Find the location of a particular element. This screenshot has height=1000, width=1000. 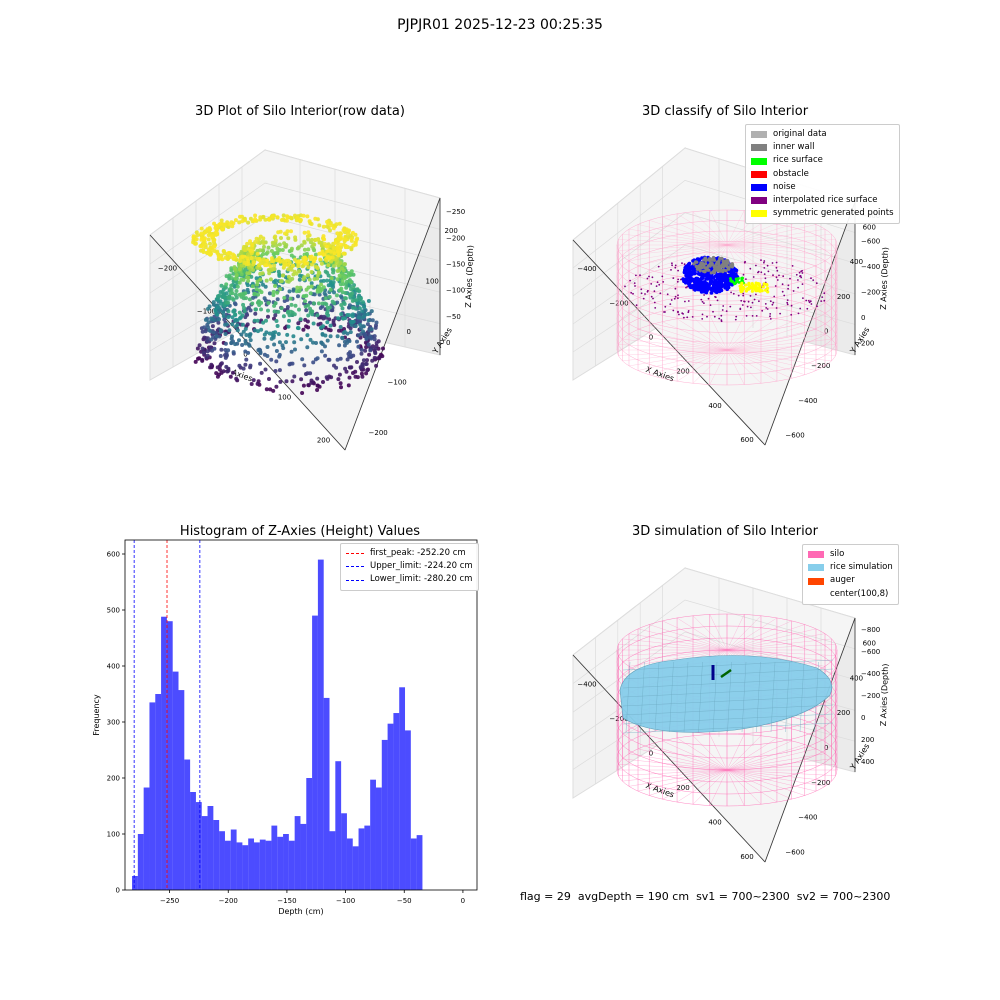

legend-label: inner wall is located at coordinates (794, 147).